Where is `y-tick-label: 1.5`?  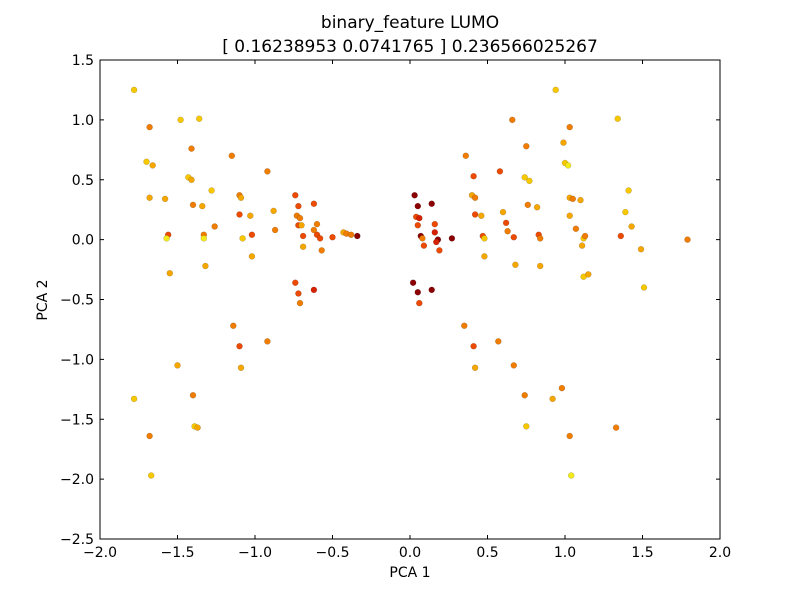
y-tick-label: 1.5 is located at coordinates (83, 61).